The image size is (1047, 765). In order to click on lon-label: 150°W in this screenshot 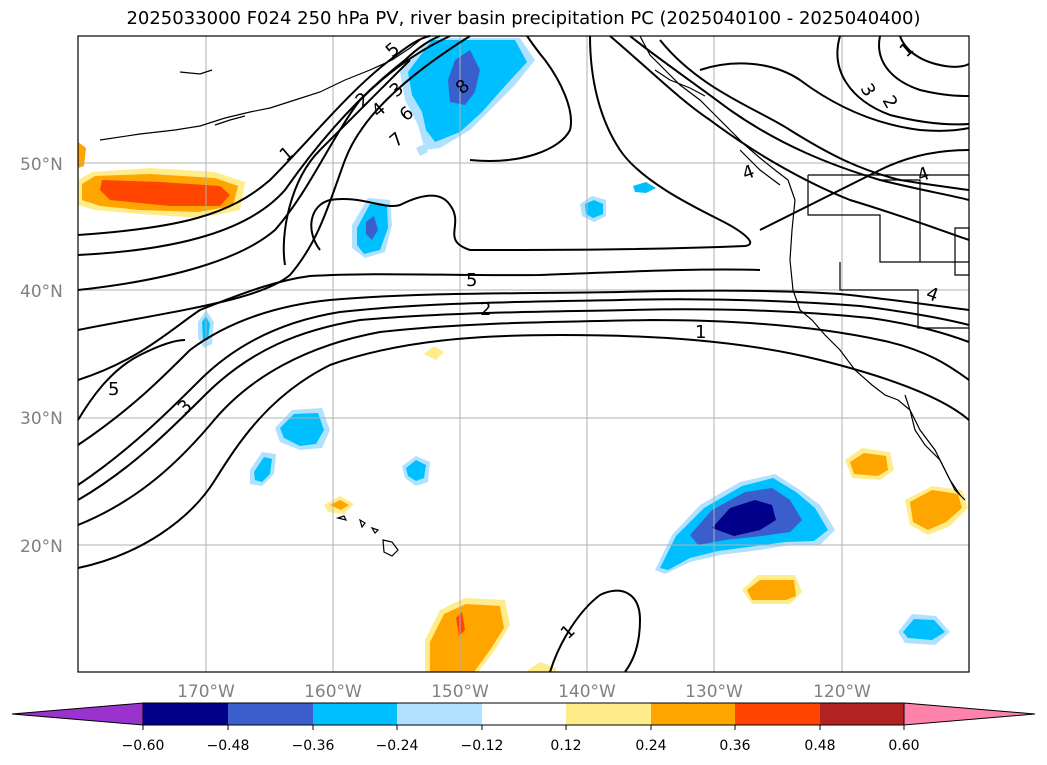, I will do `click(460, 692)`.